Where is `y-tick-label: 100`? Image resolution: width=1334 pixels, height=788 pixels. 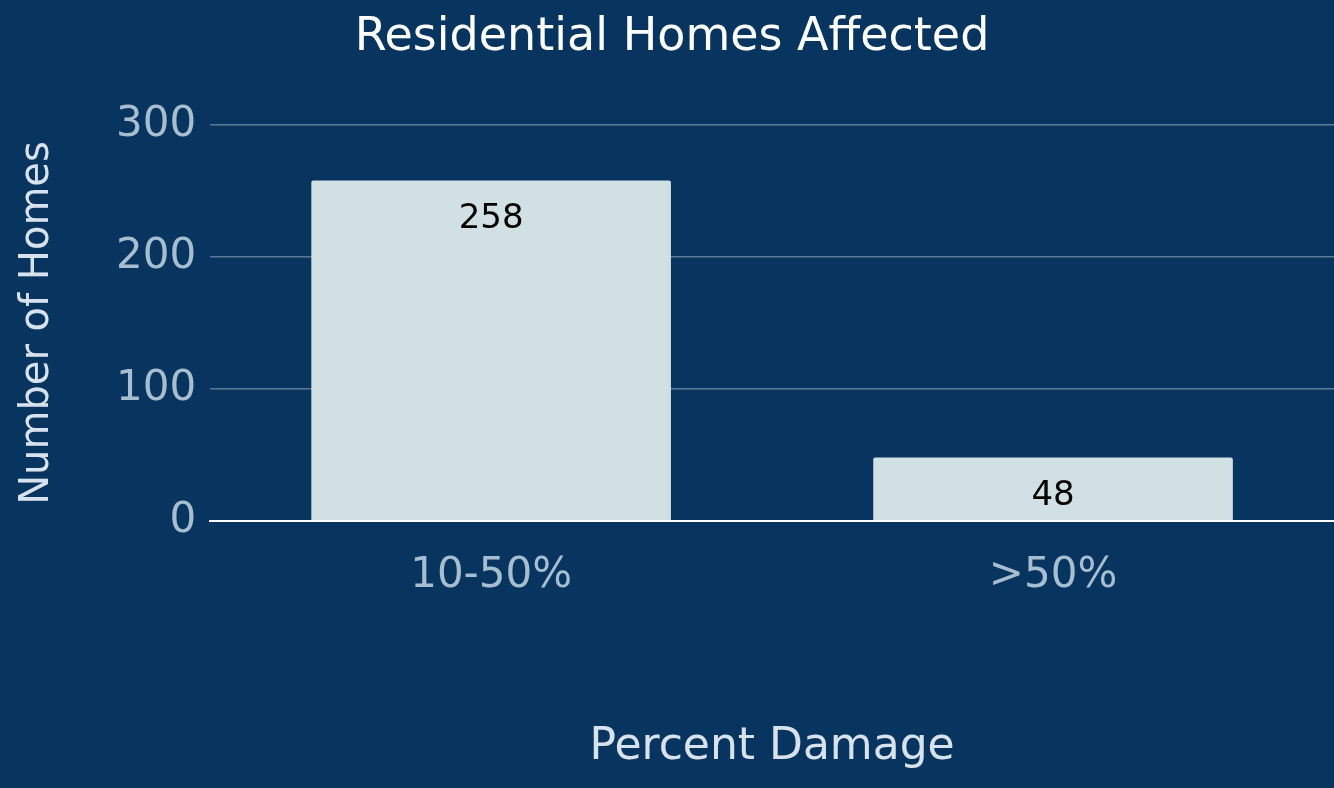
y-tick-label: 100 is located at coordinates (156, 385).